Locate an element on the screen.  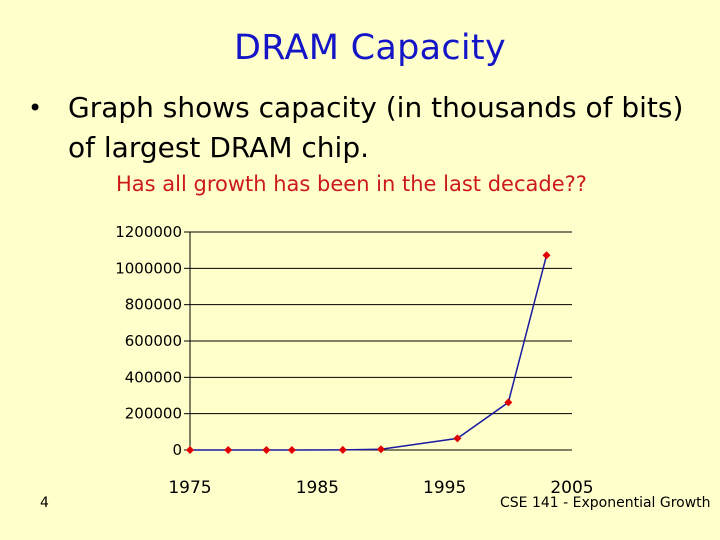
x-tick-label: 1975 is located at coordinates (189, 488).